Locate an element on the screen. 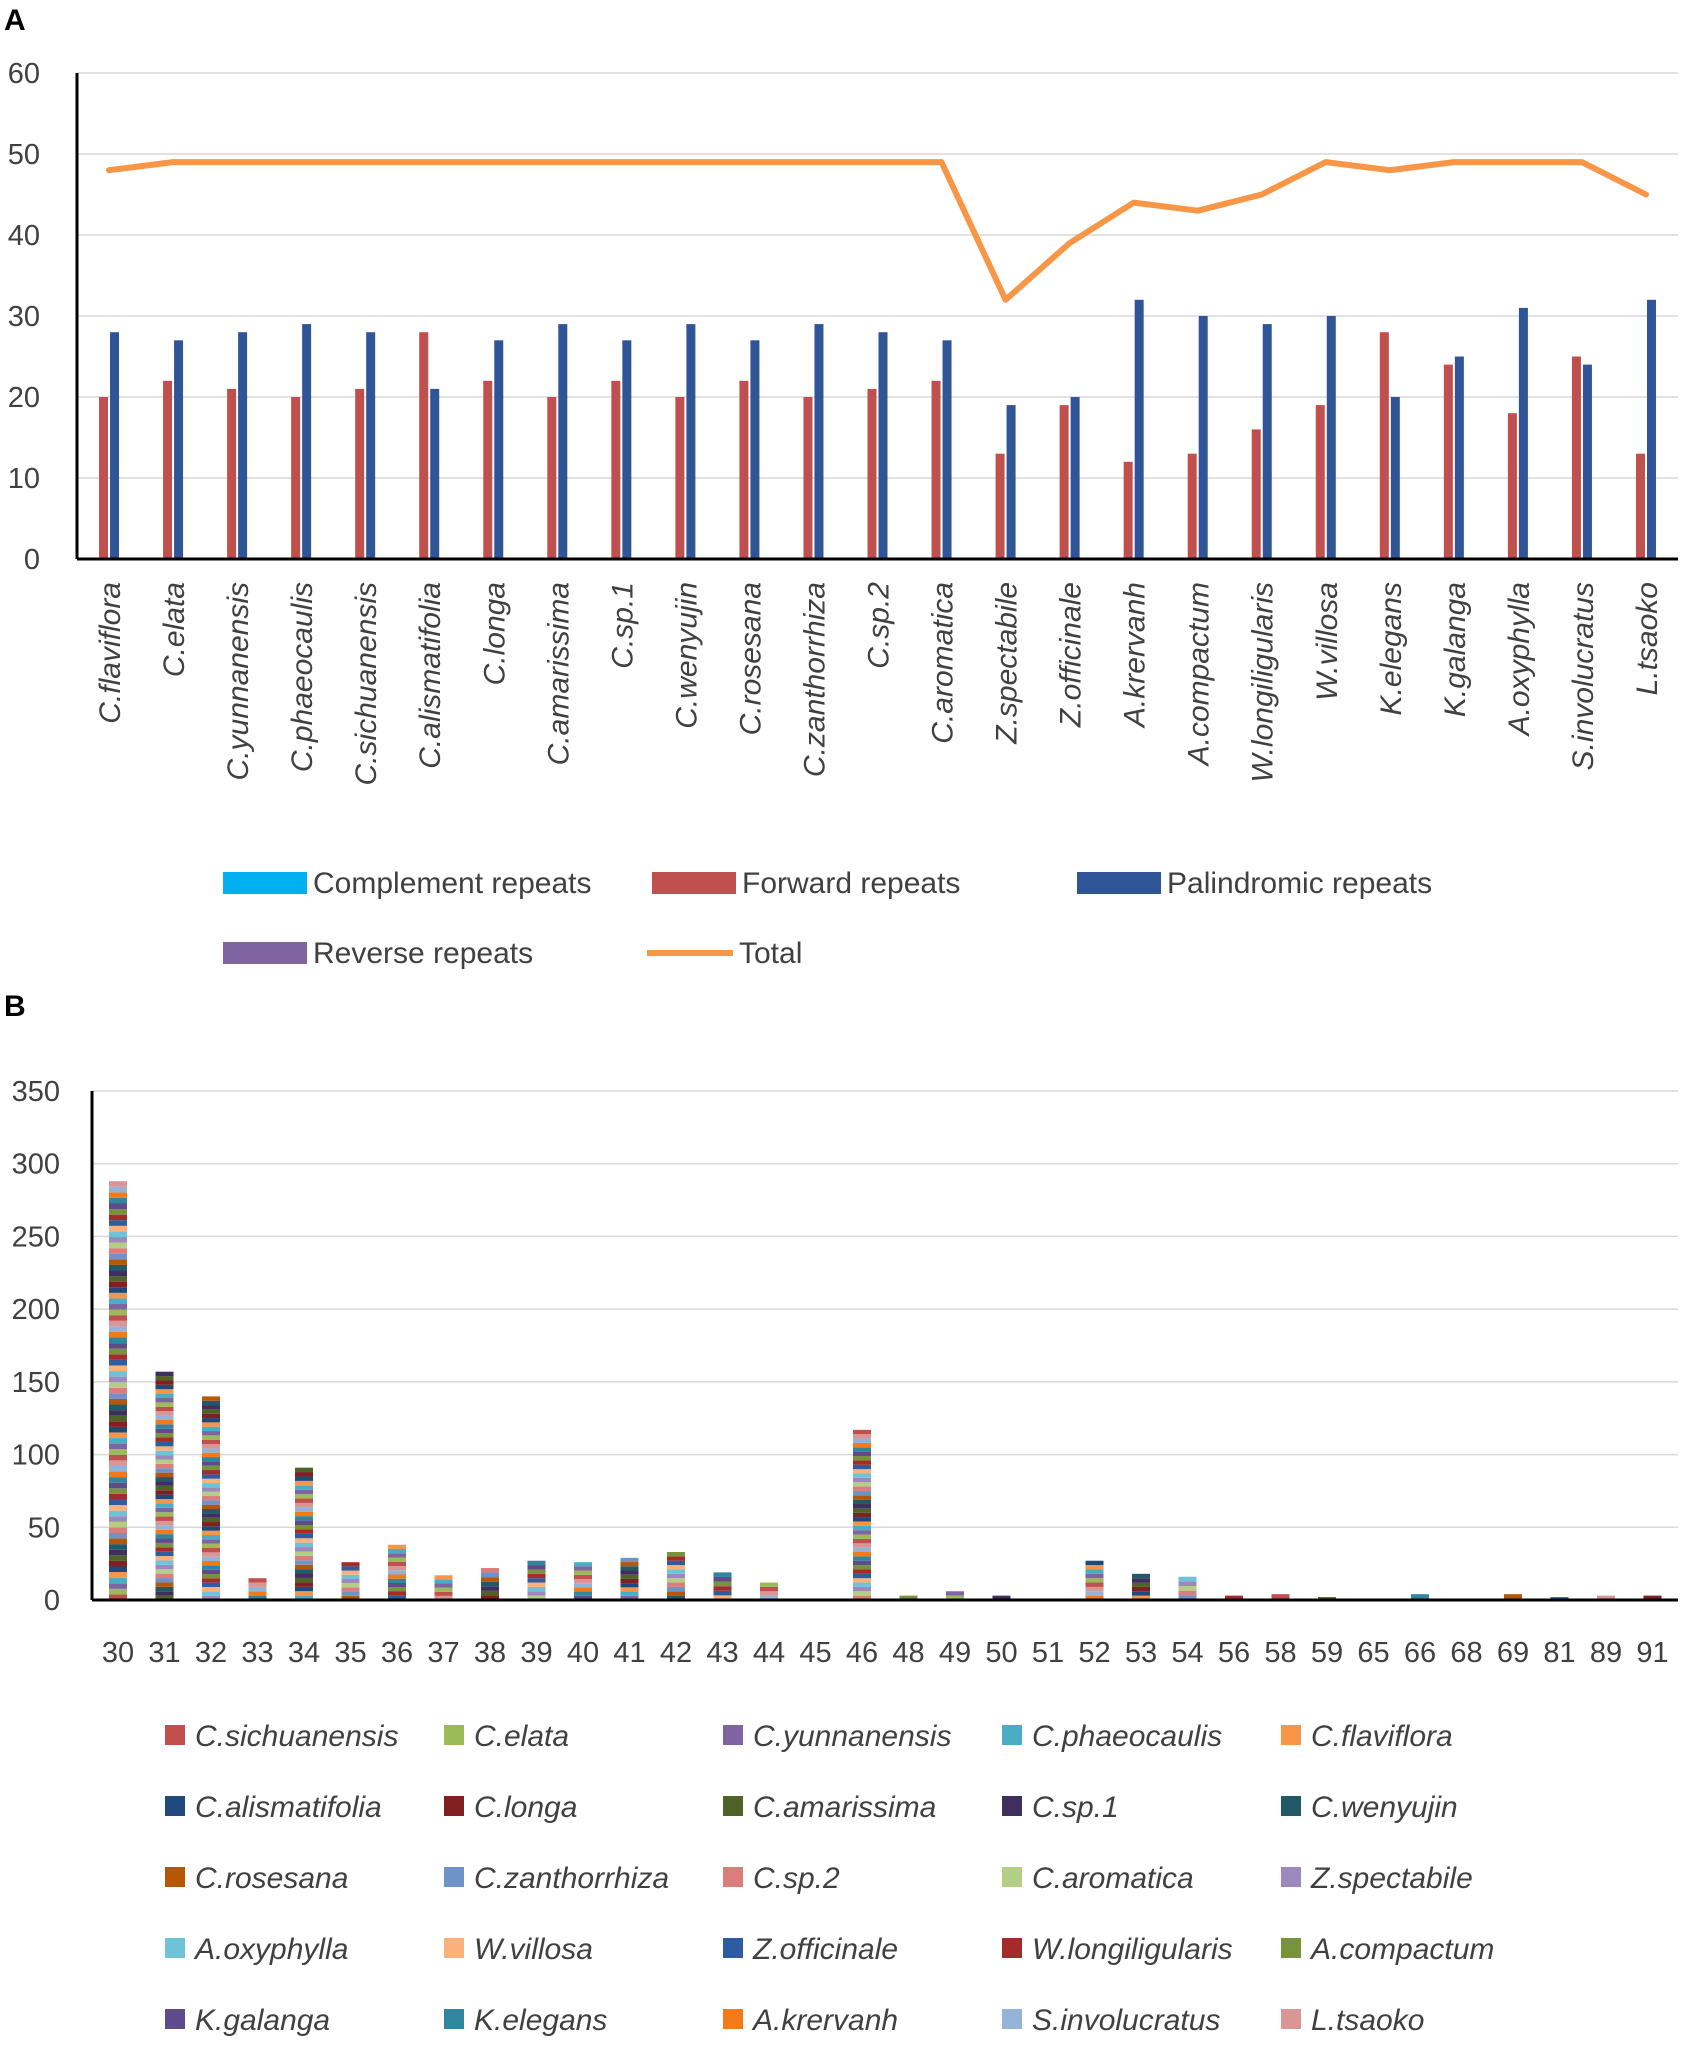 The image size is (1704, 2050). x-category-label-a: S.involucratus is located at coordinates (1583, 676).